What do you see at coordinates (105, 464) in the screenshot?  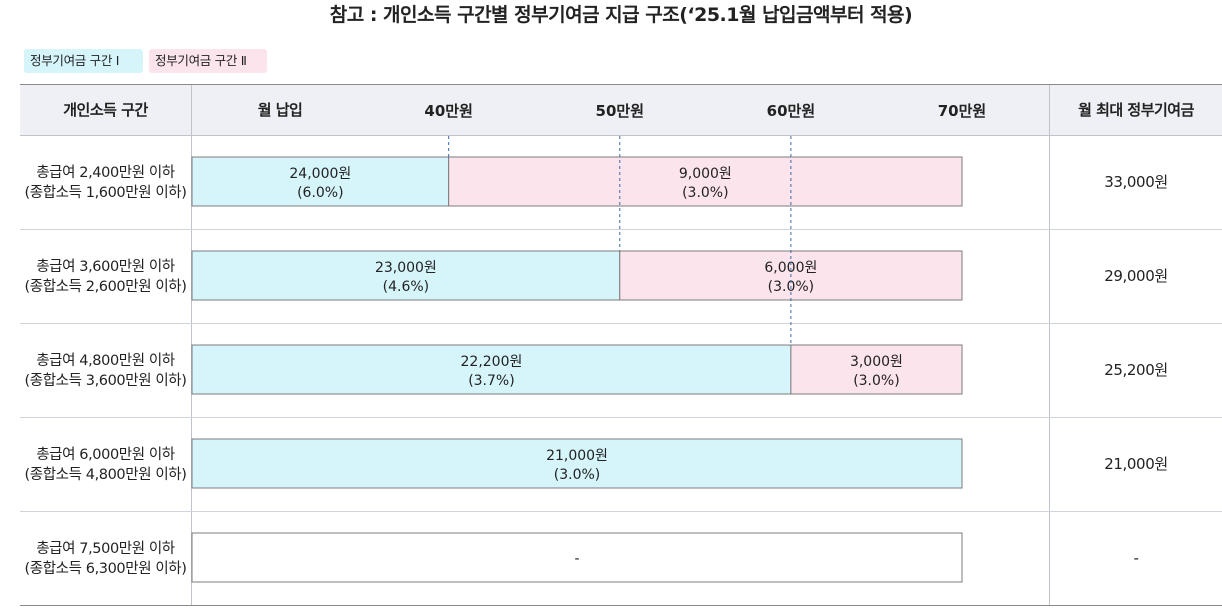 I see `income-bracket-label: 총급여 6,000만원 이하 (종합소득 4,800만원 이하)` at bounding box center [105, 464].